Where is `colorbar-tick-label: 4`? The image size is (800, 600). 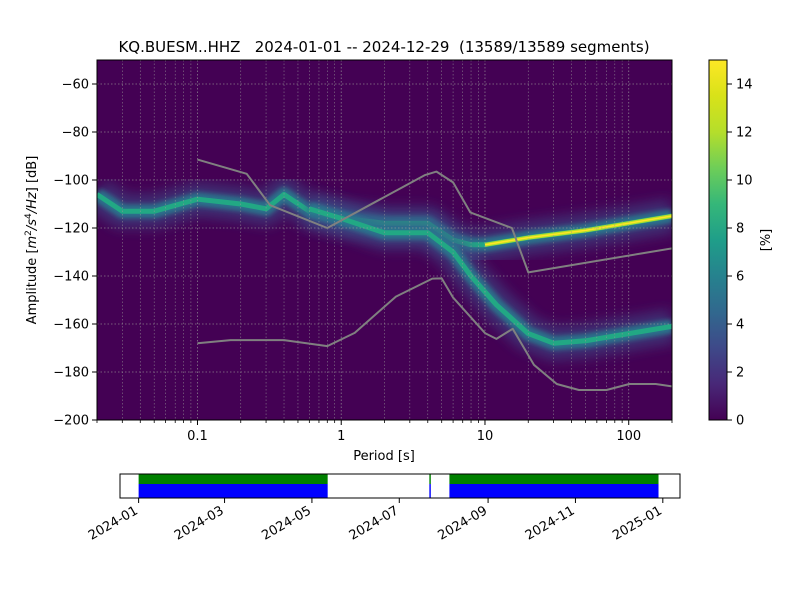
colorbar-tick-label: 4 is located at coordinates (740, 325).